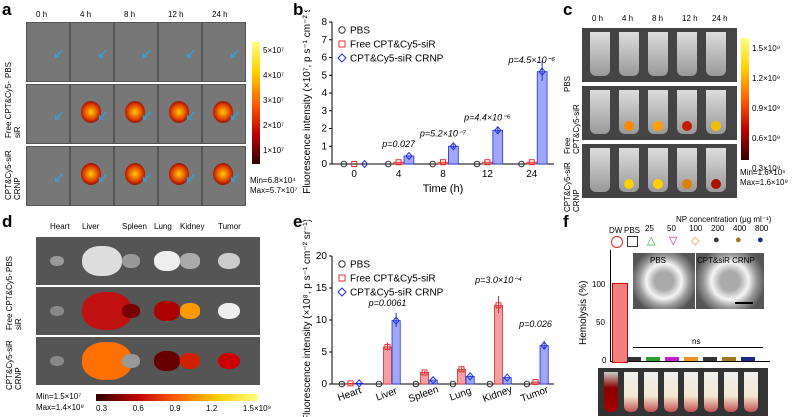  What do you see at coordinates (532, 60) in the screenshot?
I see `p-value-annotation: p=4.5×10⁻⁶` at bounding box center [532, 60].